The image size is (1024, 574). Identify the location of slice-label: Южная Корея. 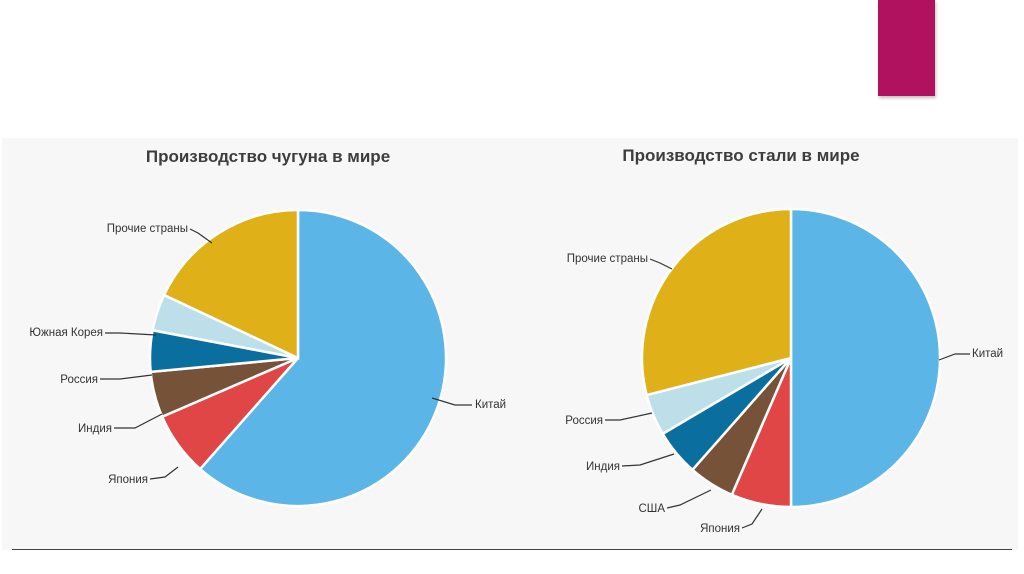
(66, 333).